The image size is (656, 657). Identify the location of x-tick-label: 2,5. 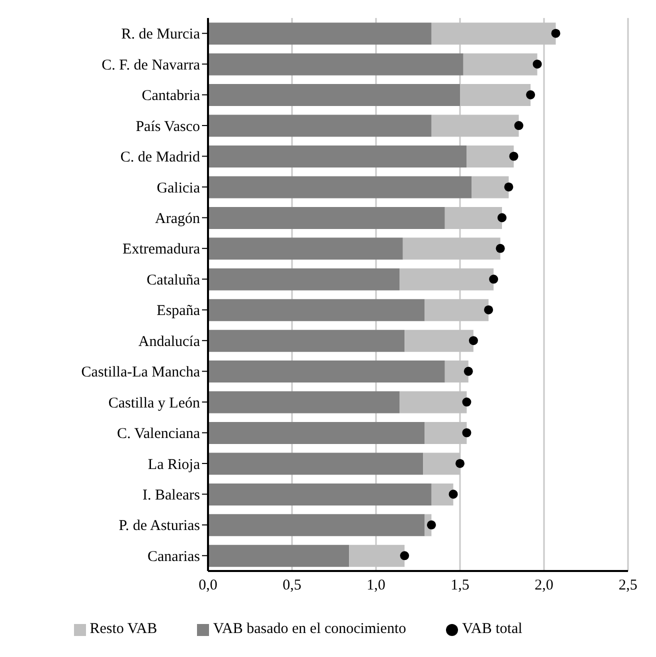
(628, 586).